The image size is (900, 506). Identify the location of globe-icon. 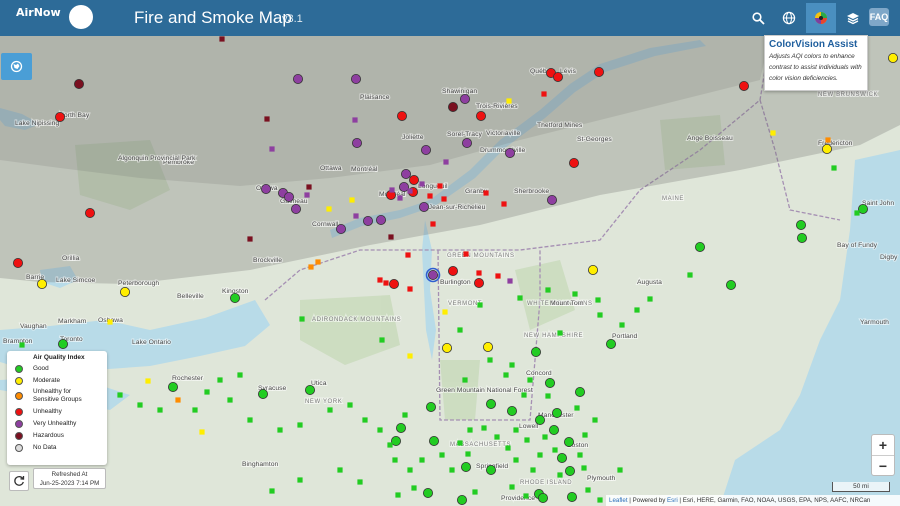
(789, 18).